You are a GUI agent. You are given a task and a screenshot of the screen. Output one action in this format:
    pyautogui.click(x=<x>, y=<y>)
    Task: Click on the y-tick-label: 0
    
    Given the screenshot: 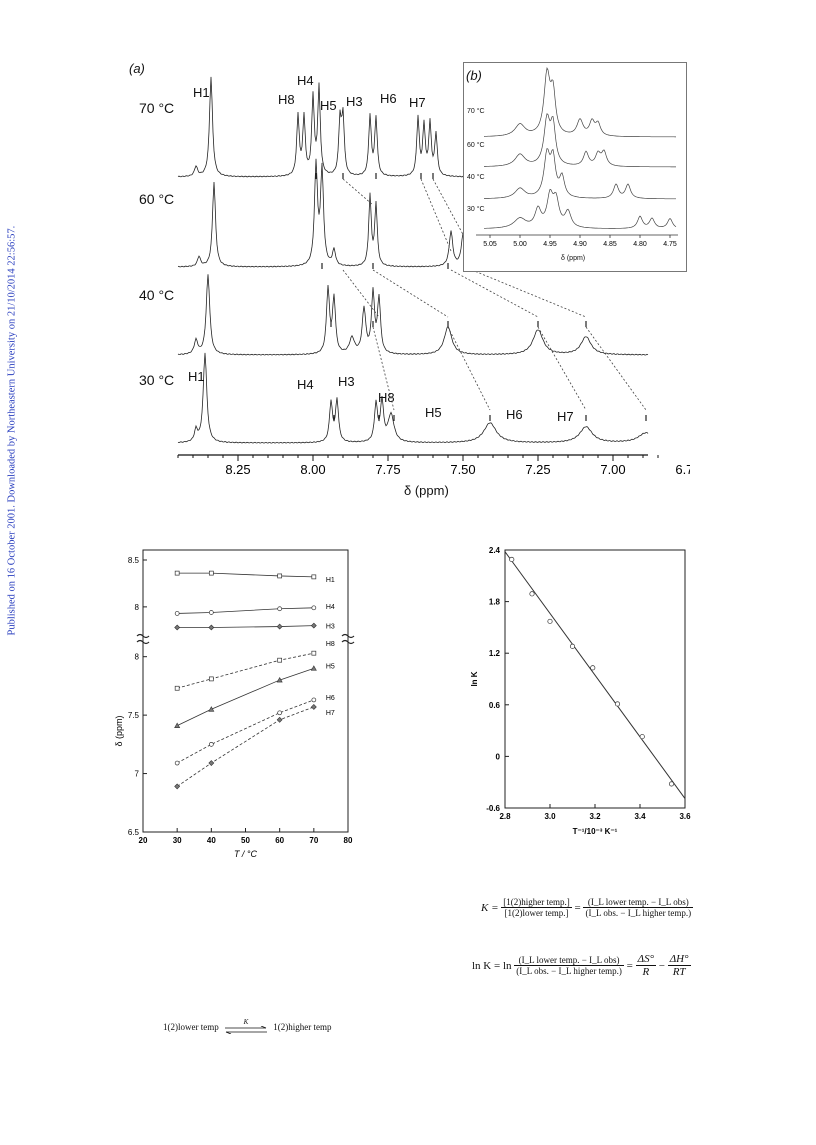 What is the action you would take?
    pyautogui.click(x=498, y=756)
    